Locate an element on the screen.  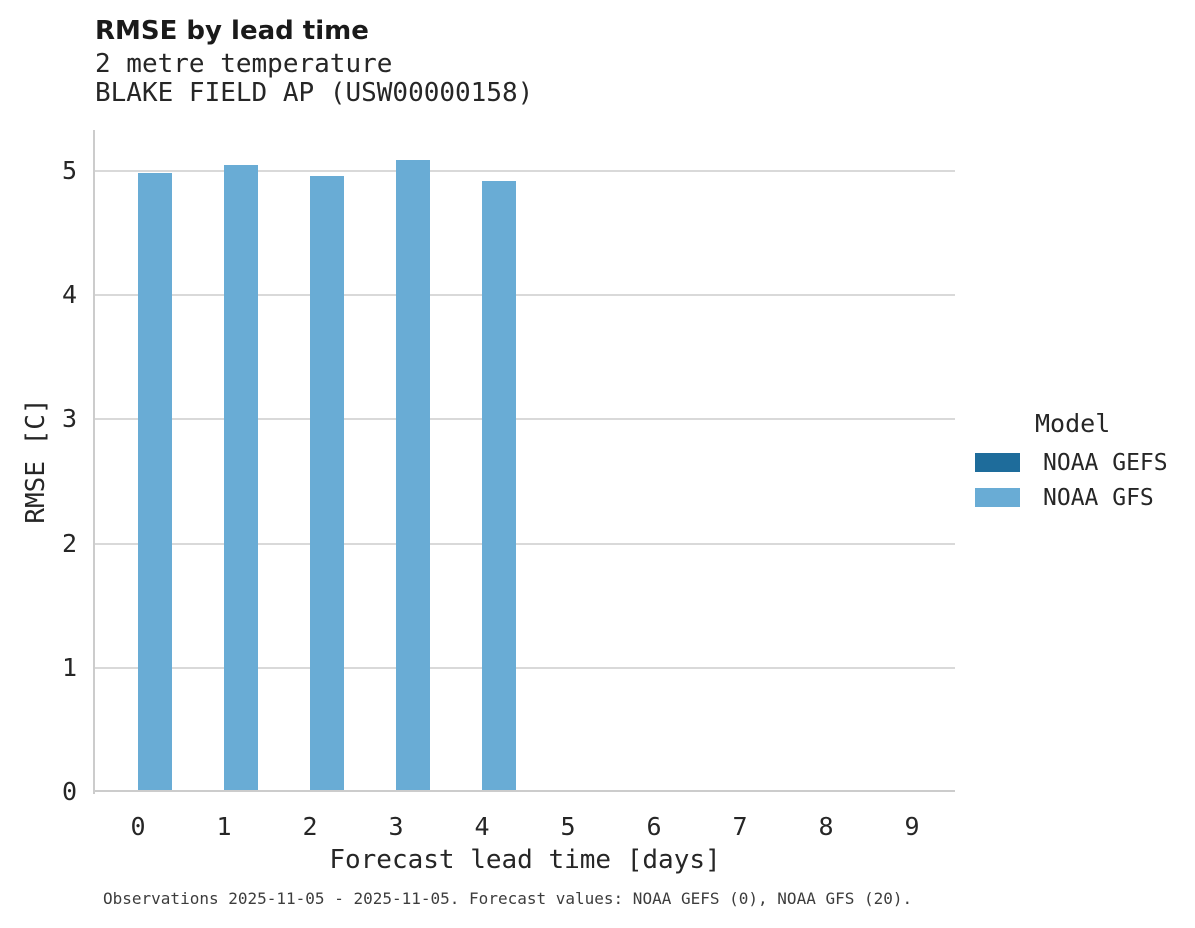
chart-title: RMSE by lead time is located at coordinates (232, 31).